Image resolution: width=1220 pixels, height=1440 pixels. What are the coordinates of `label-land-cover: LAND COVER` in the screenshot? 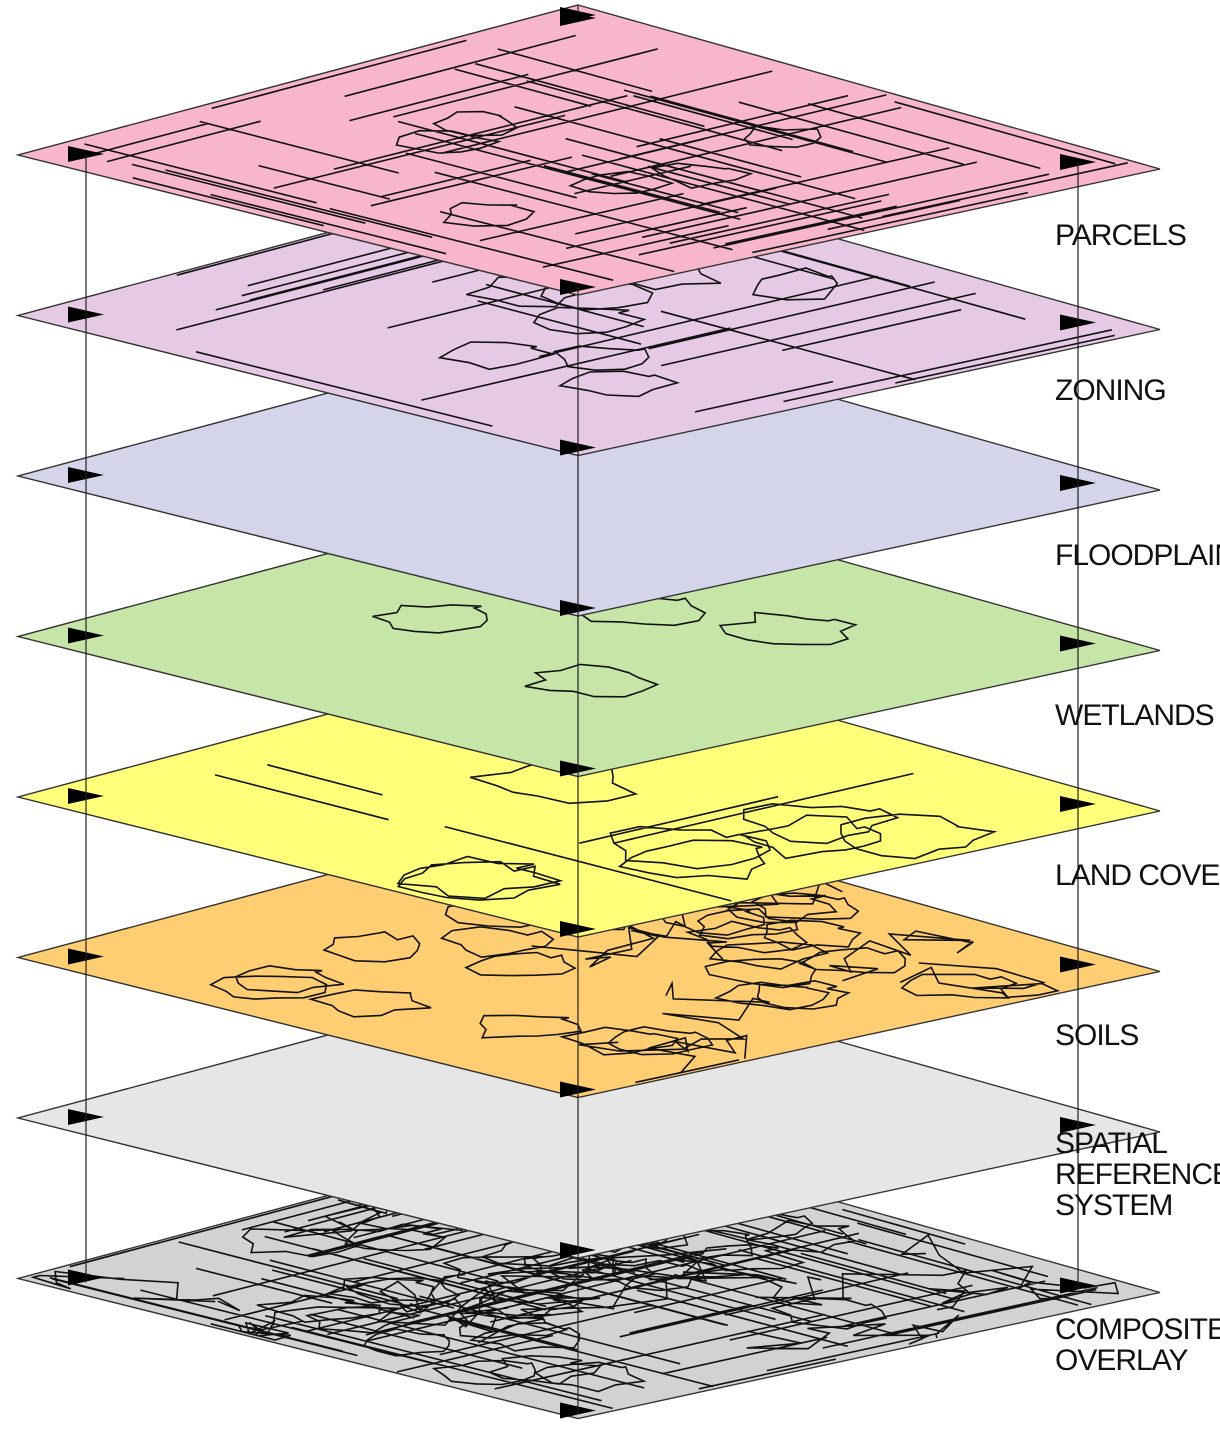 It's located at (1137, 875).